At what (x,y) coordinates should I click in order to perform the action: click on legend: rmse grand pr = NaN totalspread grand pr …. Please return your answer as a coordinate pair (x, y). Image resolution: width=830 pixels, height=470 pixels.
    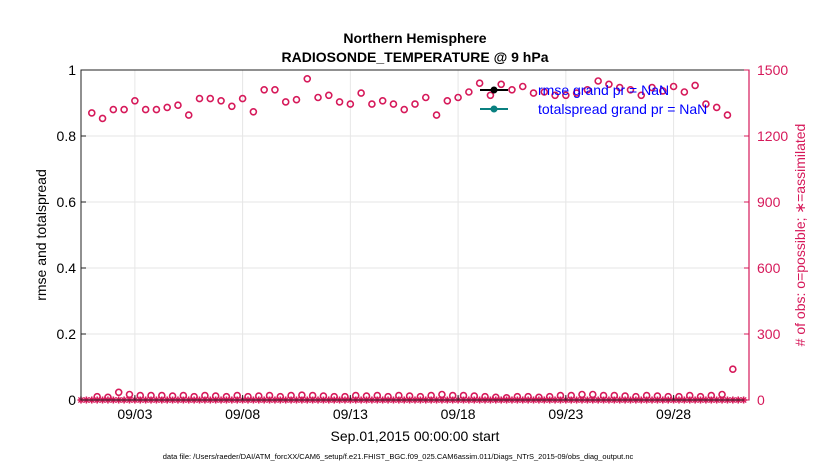
    Looking at the image, I should click on (593, 99).